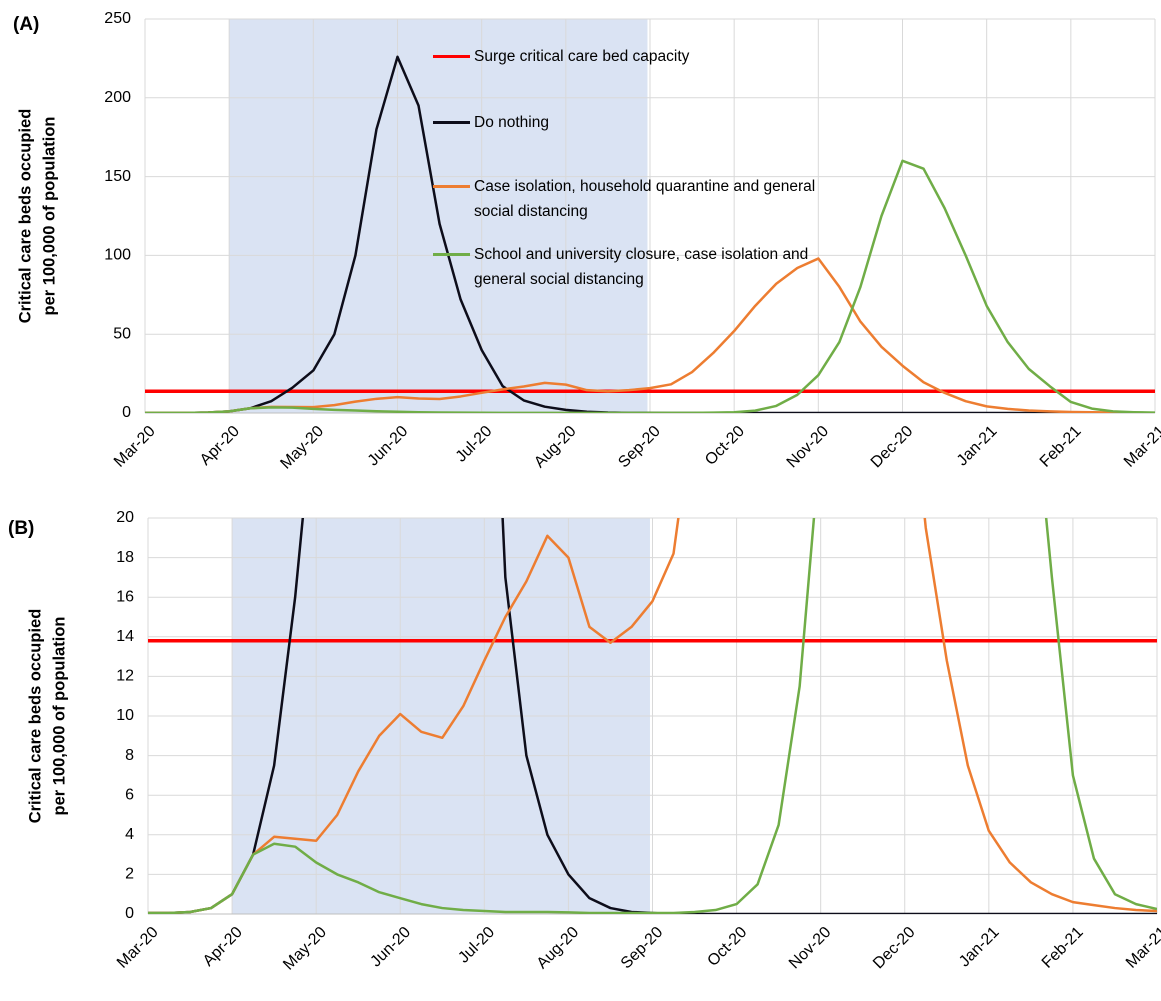  Describe the element at coordinates (129, 834) in the screenshot. I see `y-tick-label: 4` at that location.